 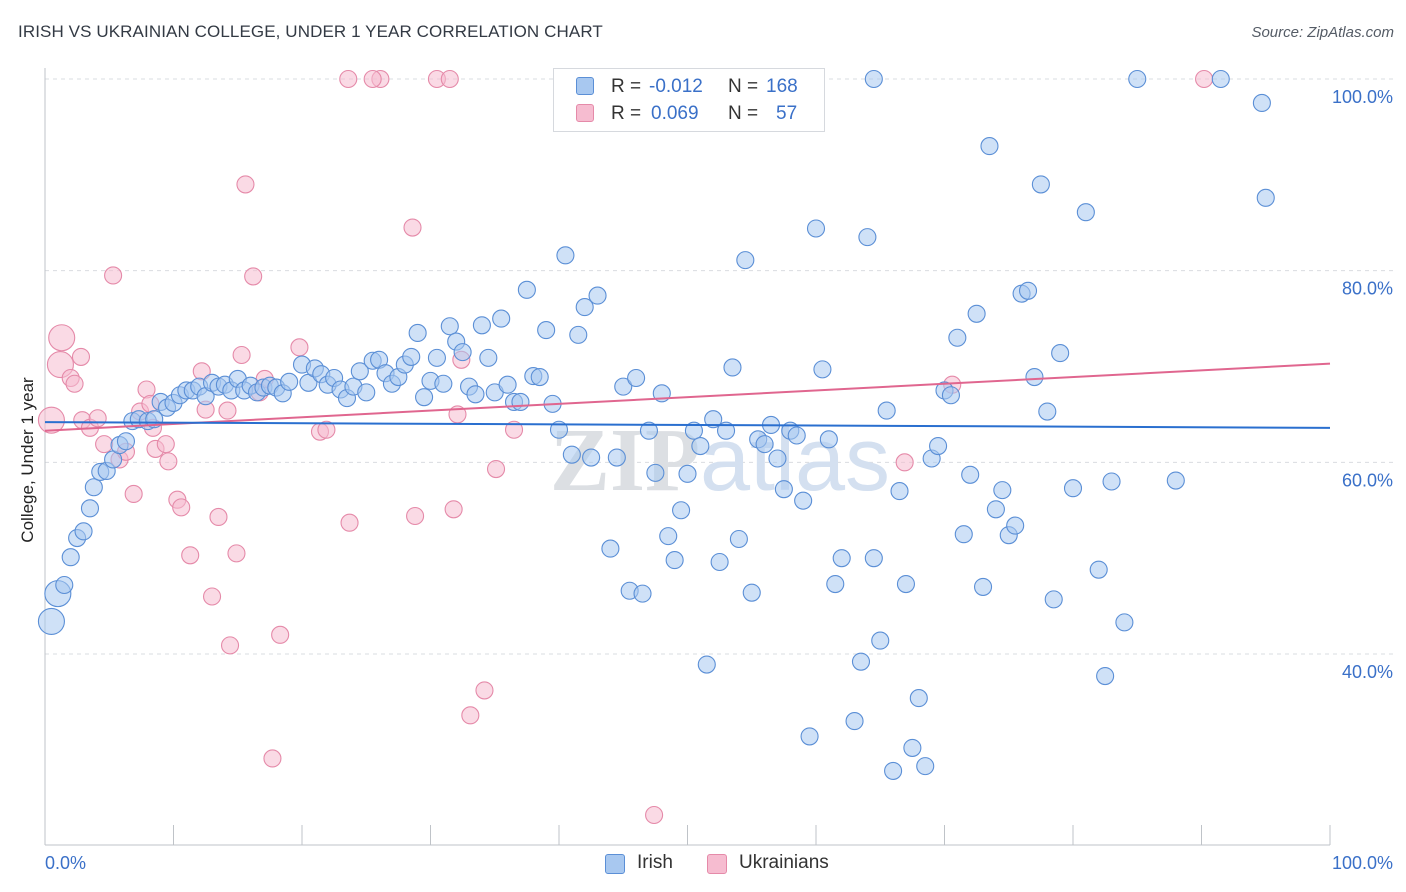 What do you see at coordinates (27, 460) in the screenshot?
I see `y-axis-label: College, Under 1 year` at bounding box center [27, 460].